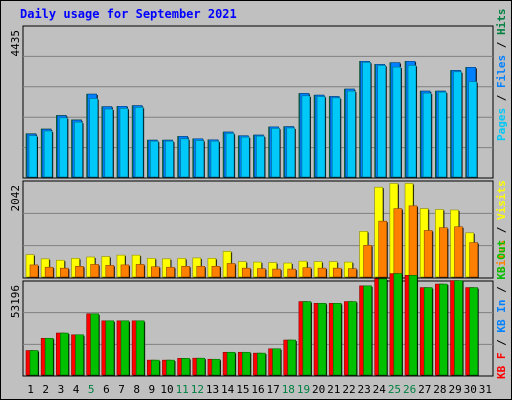 The width and height of the screenshot is (512, 400). Describe the element at coordinates (45, 389) in the screenshot. I see `day-label: 2` at that location.